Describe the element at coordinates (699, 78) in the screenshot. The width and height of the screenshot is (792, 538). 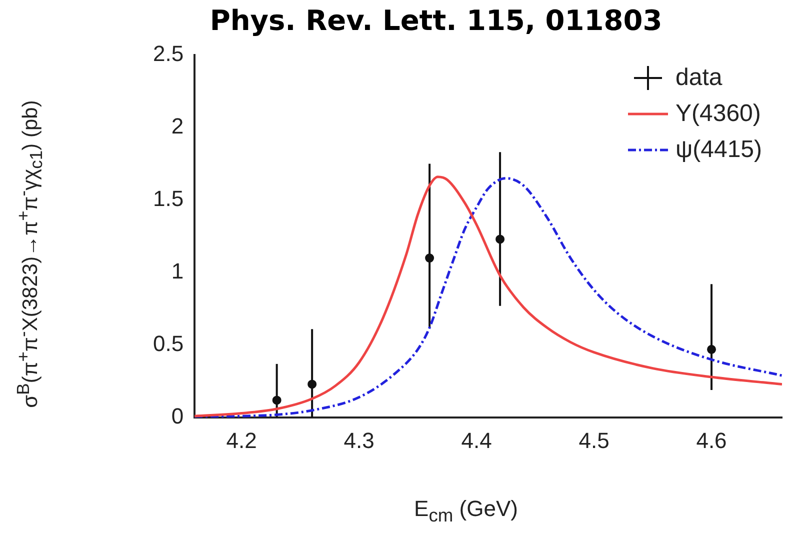
I see `legend-label: data` at that location.